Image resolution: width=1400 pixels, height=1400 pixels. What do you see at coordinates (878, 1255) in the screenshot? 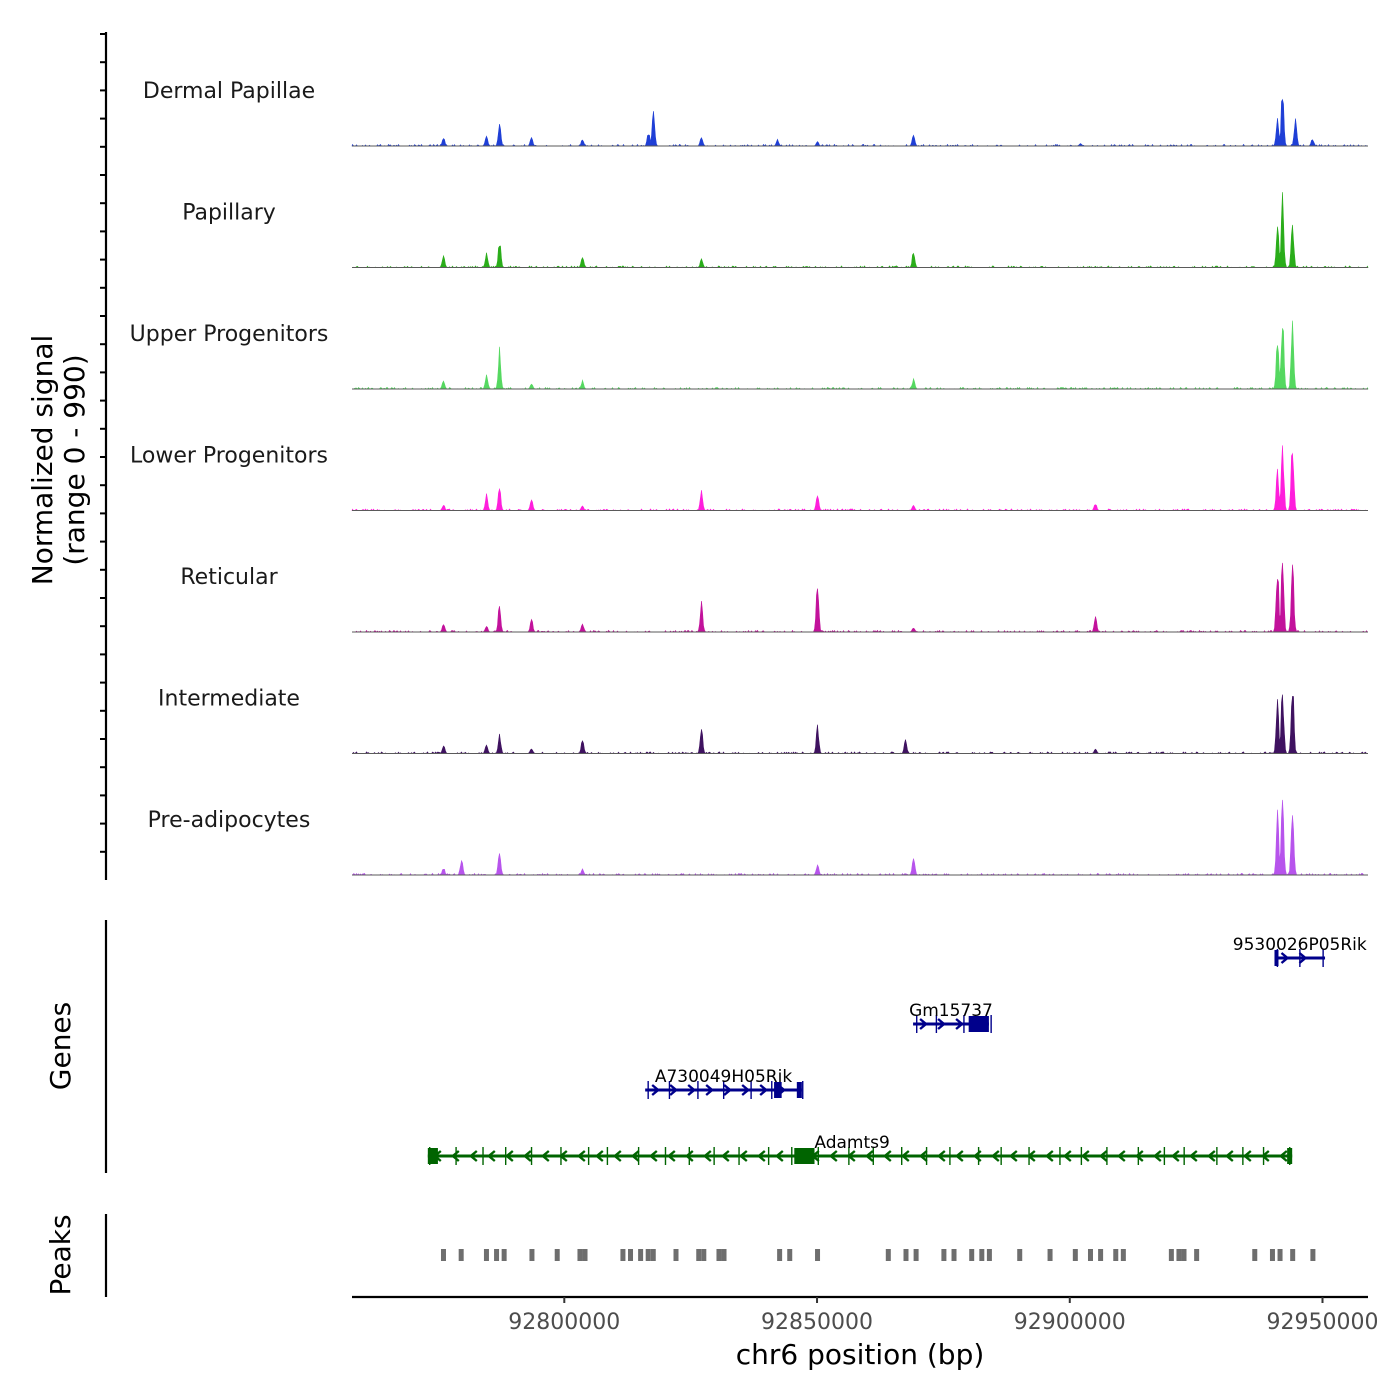
I see `peak-regions-panel` at bounding box center [878, 1255].